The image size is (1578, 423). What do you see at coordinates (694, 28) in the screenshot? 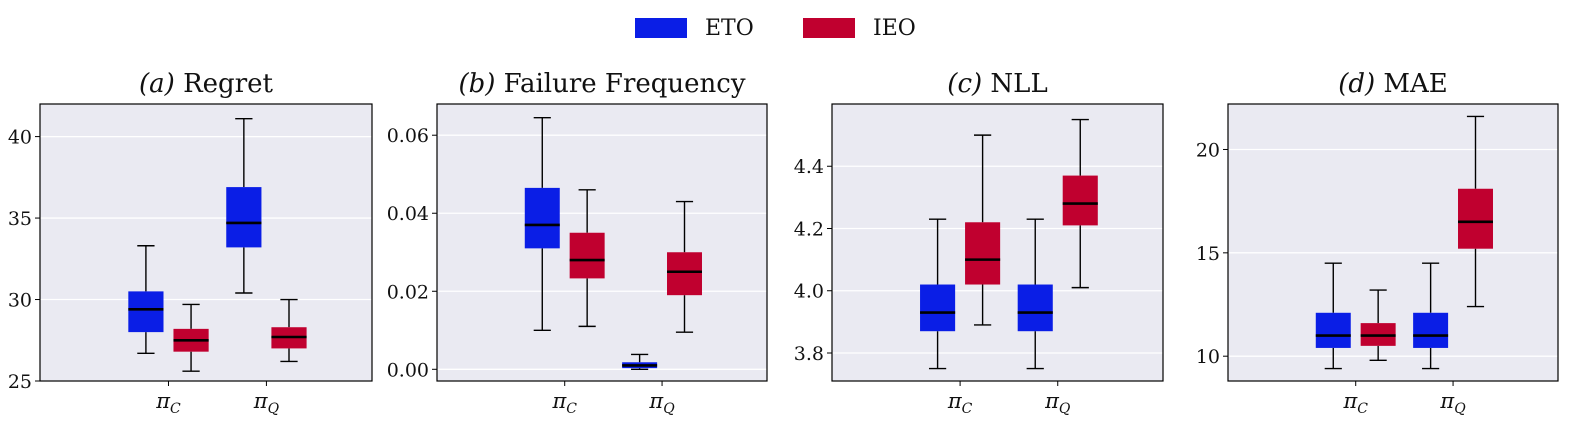
I see `legend-item-eto: ETO` at bounding box center [694, 28].